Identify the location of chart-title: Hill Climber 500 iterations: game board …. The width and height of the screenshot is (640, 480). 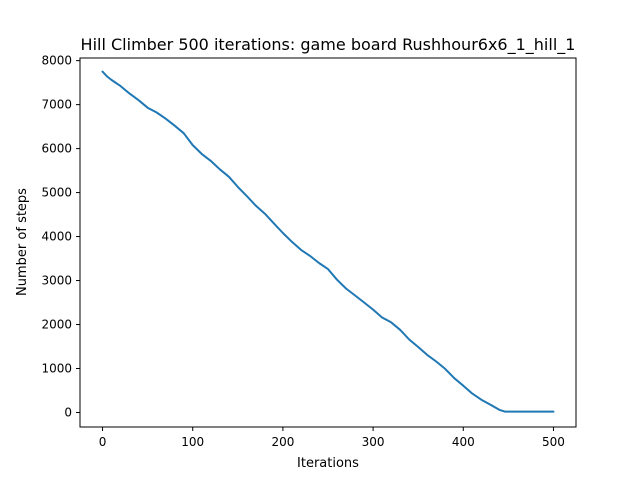
(328, 45).